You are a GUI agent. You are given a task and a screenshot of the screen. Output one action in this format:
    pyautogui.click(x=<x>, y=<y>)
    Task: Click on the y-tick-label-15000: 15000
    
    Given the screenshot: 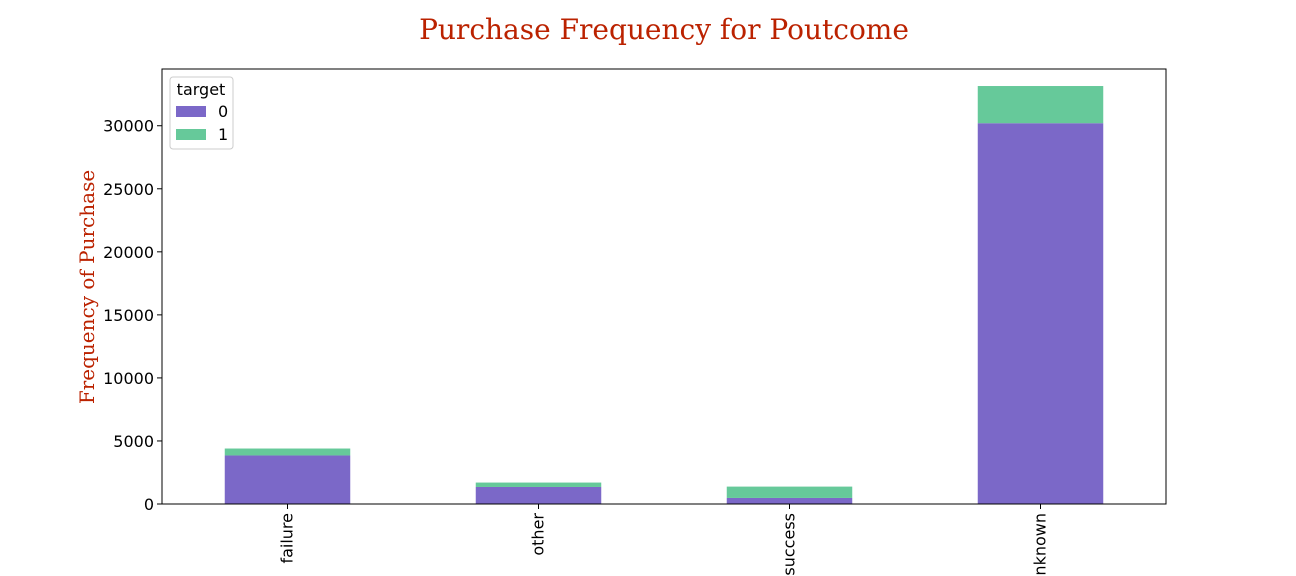 What is the action you would take?
    pyautogui.click(x=128, y=315)
    